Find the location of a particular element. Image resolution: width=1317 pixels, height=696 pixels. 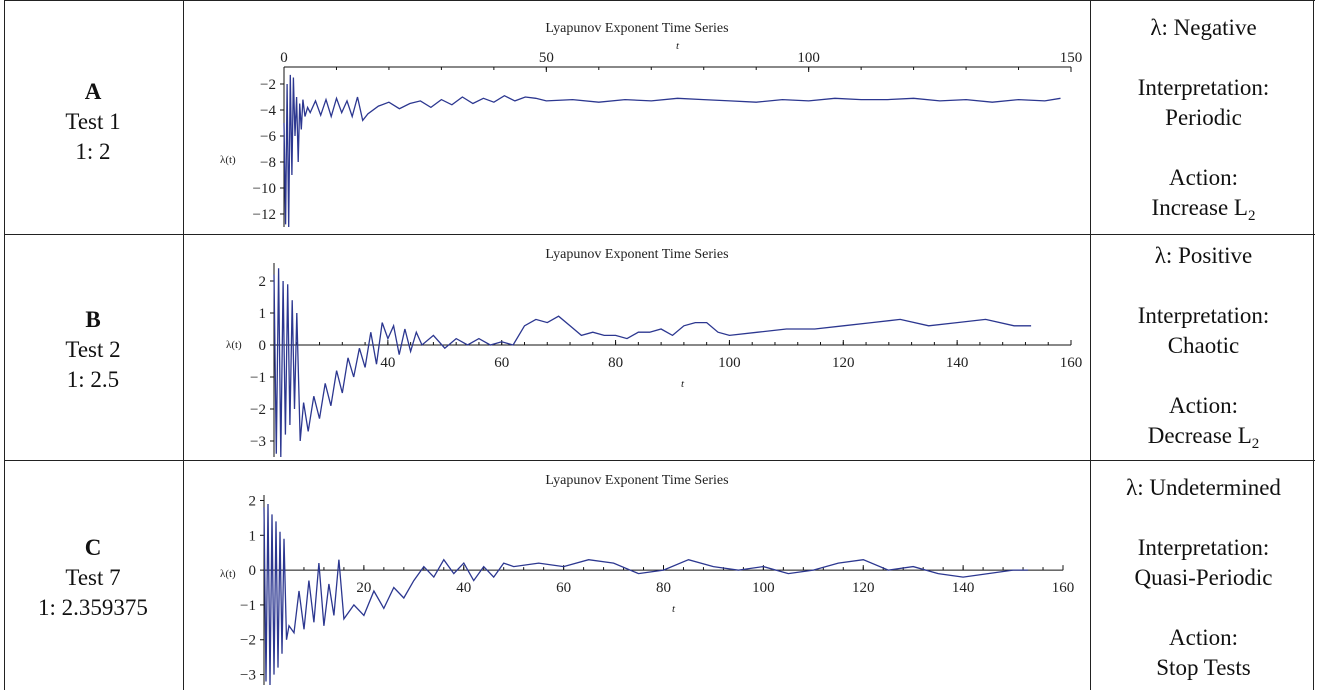

interpretation-value: Chaotic is located at coordinates (1203, 345).